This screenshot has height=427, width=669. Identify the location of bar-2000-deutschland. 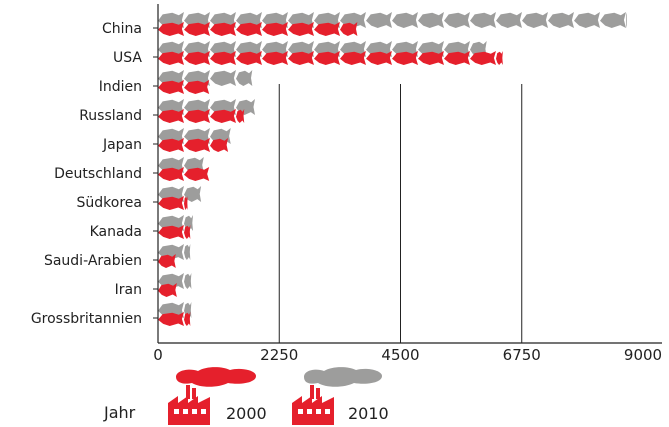
(184, 174).